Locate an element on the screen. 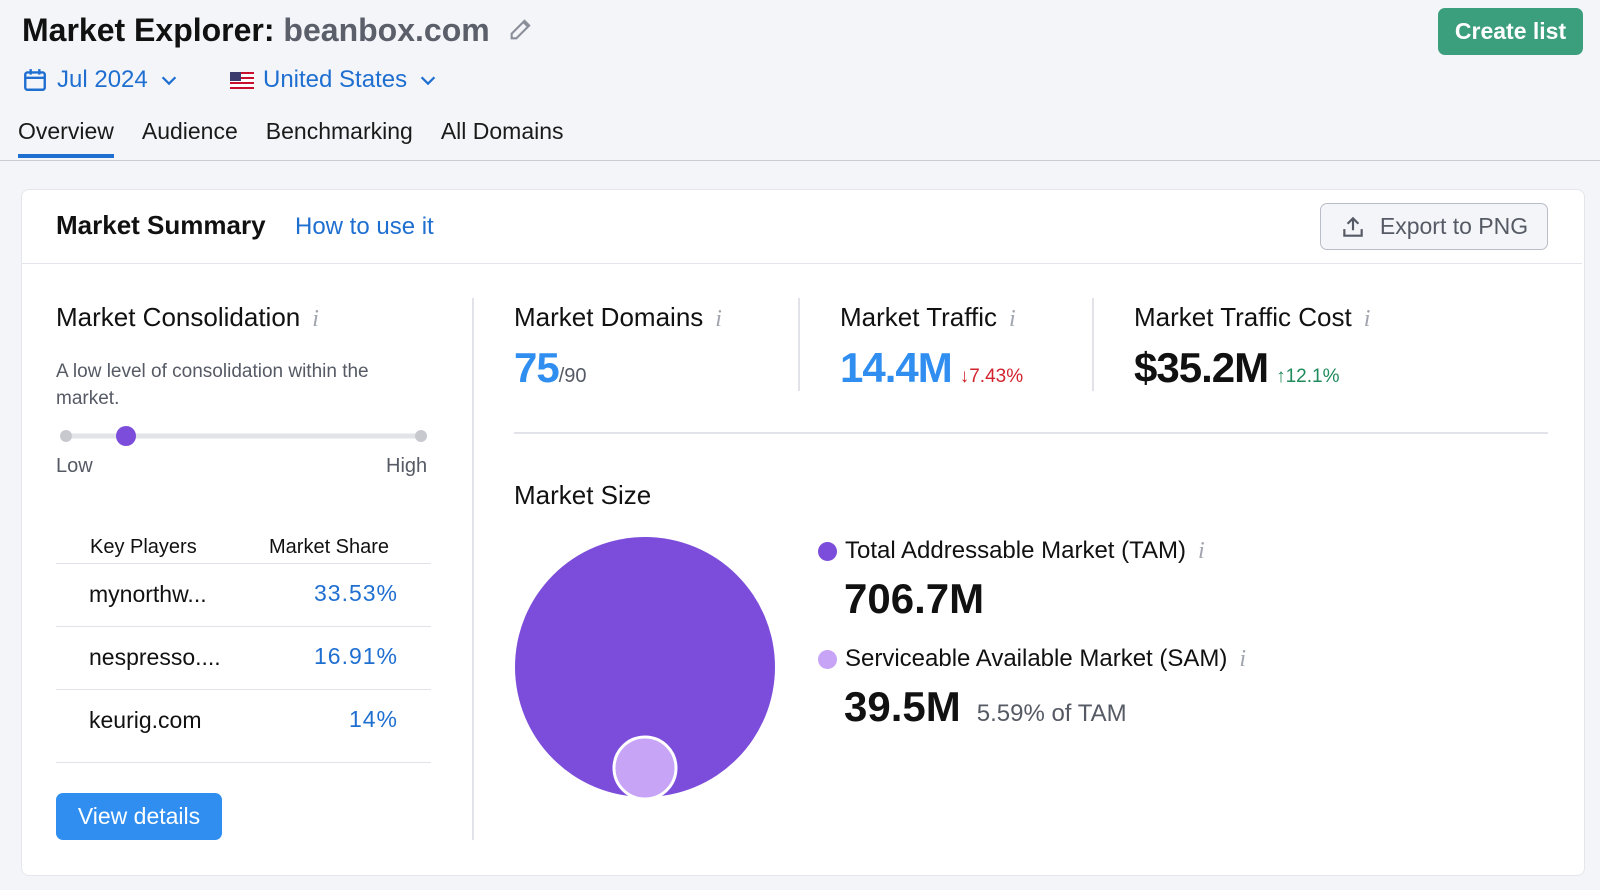 The width and height of the screenshot is (1600, 890). sam-value-row: 39.5M 5.59% of TAM is located at coordinates (985, 707).